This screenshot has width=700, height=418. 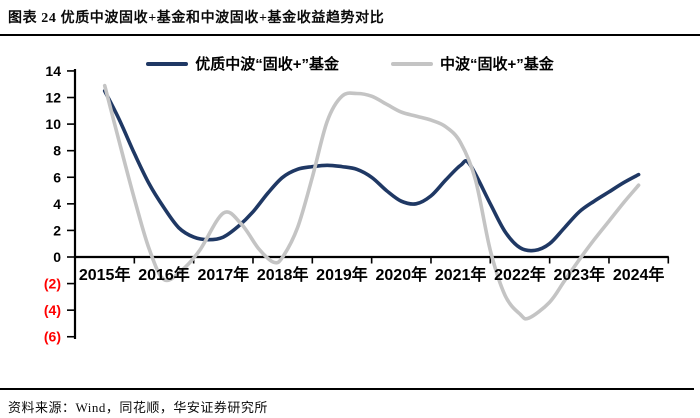 What do you see at coordinates (53, 124) in the screenshot?
I see `y-tick-label: 10` at bounding box center [53, 124].